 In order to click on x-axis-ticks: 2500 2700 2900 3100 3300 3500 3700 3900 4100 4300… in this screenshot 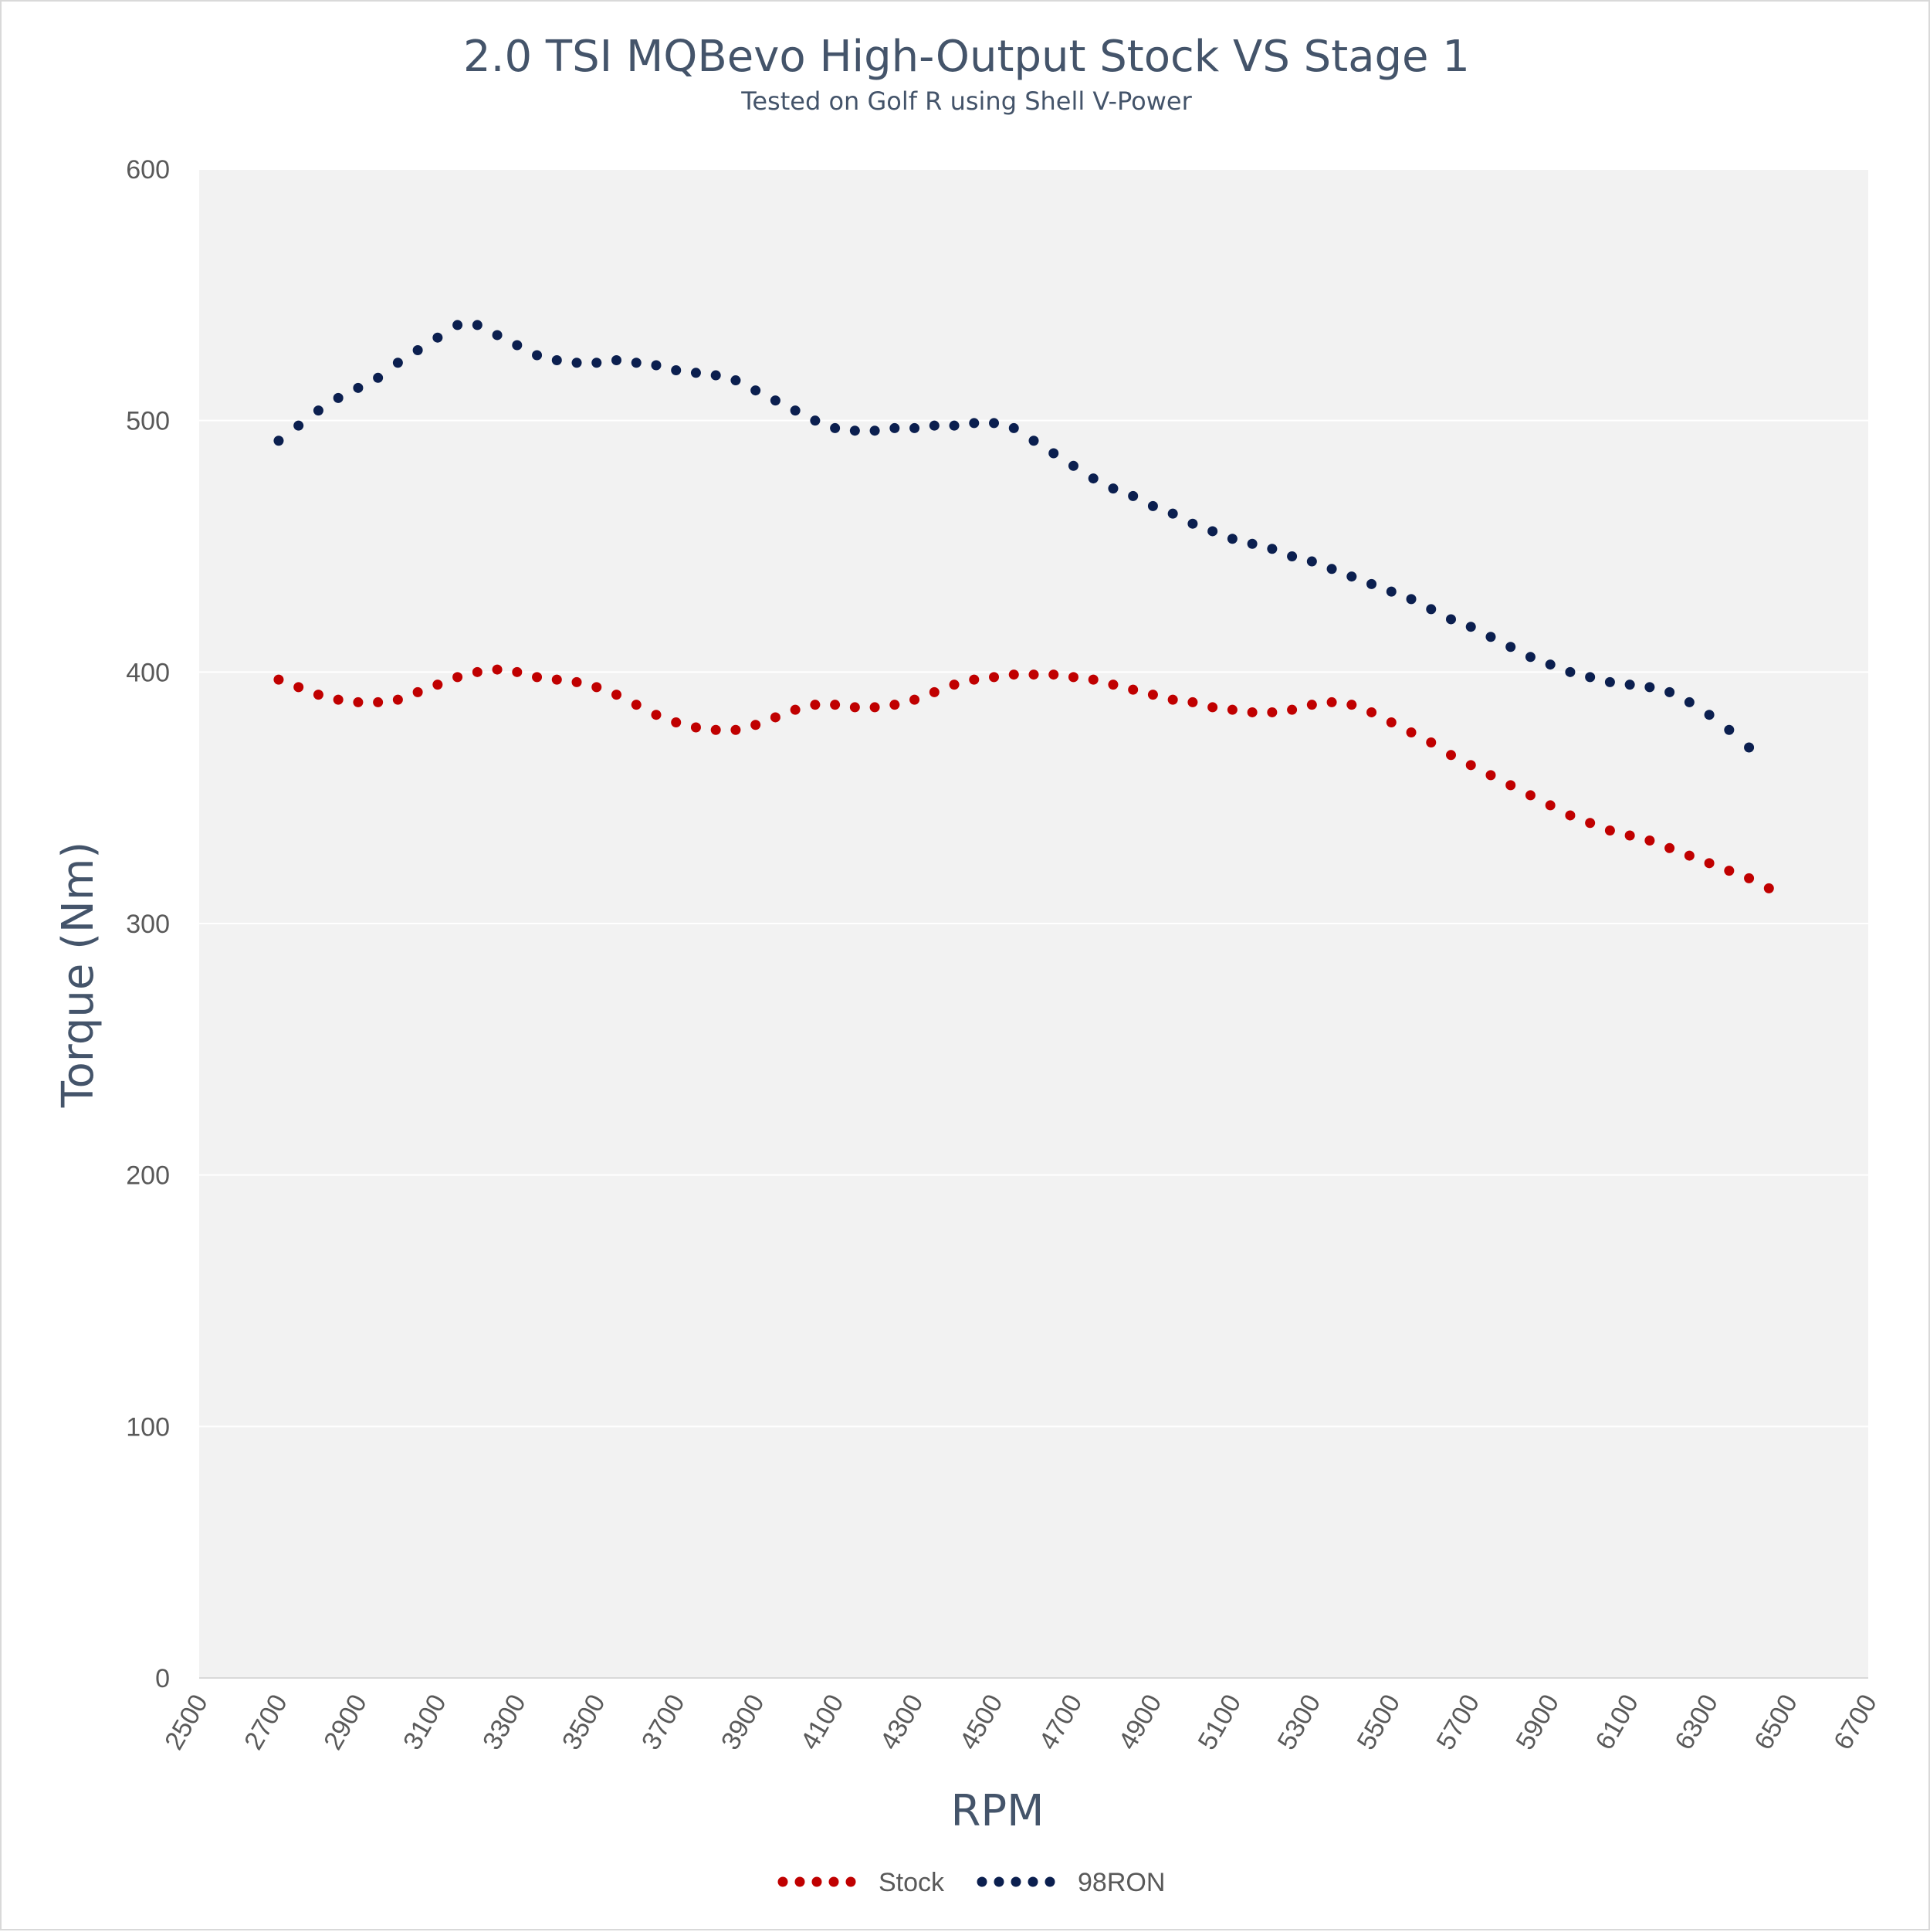, I will do `click(1021, 1722)`.